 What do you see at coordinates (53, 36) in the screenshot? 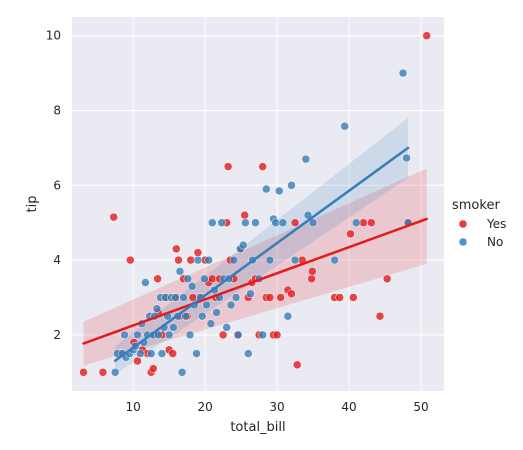
I see `y-tick-label: 10` at bounding box center [53, 36].